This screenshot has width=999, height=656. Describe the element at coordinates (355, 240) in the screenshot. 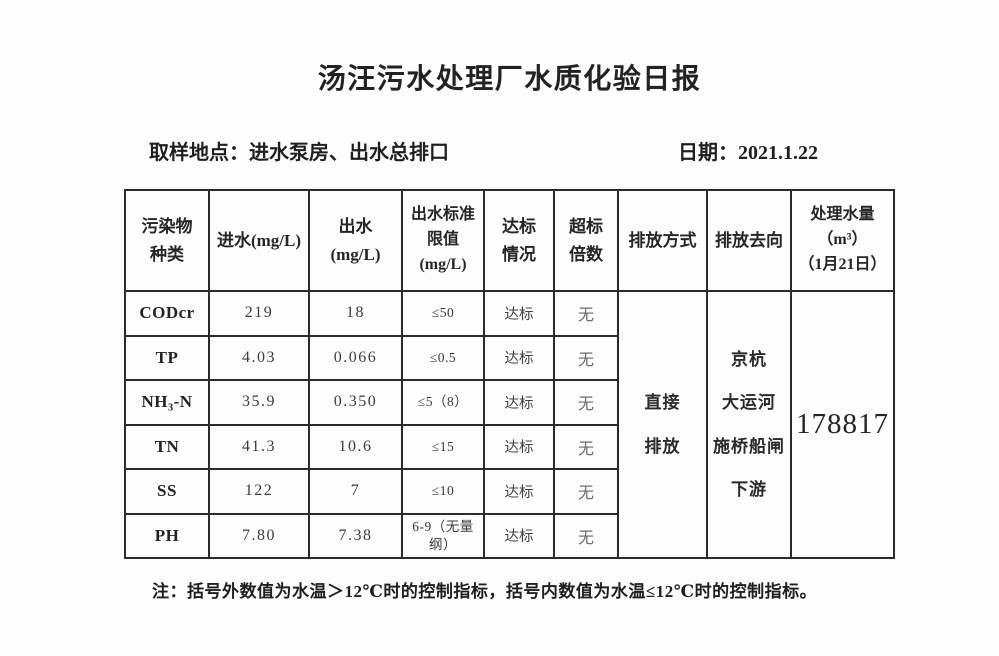

I see `header-effluent: 出水 (mg/L)` at that location.